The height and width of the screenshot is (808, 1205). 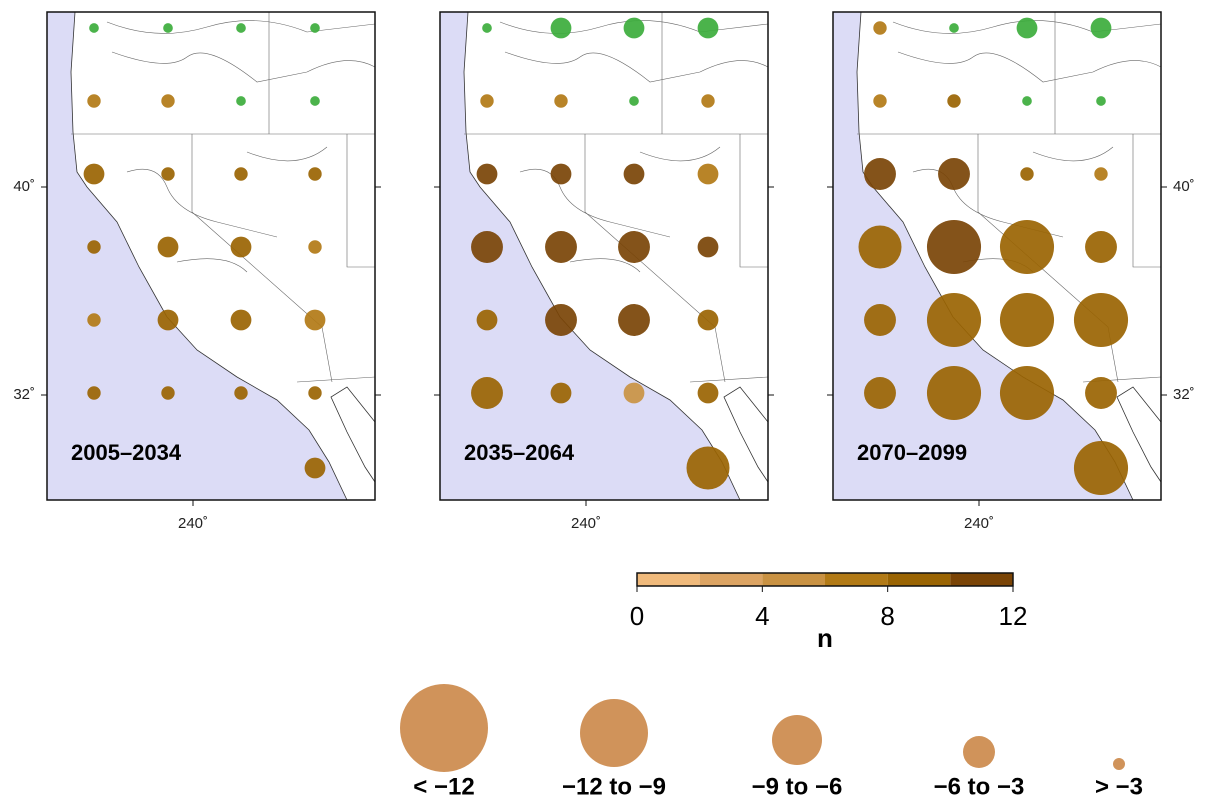 I want to click on size-legend-label: −6 to −3, so click(x=979, y=786).